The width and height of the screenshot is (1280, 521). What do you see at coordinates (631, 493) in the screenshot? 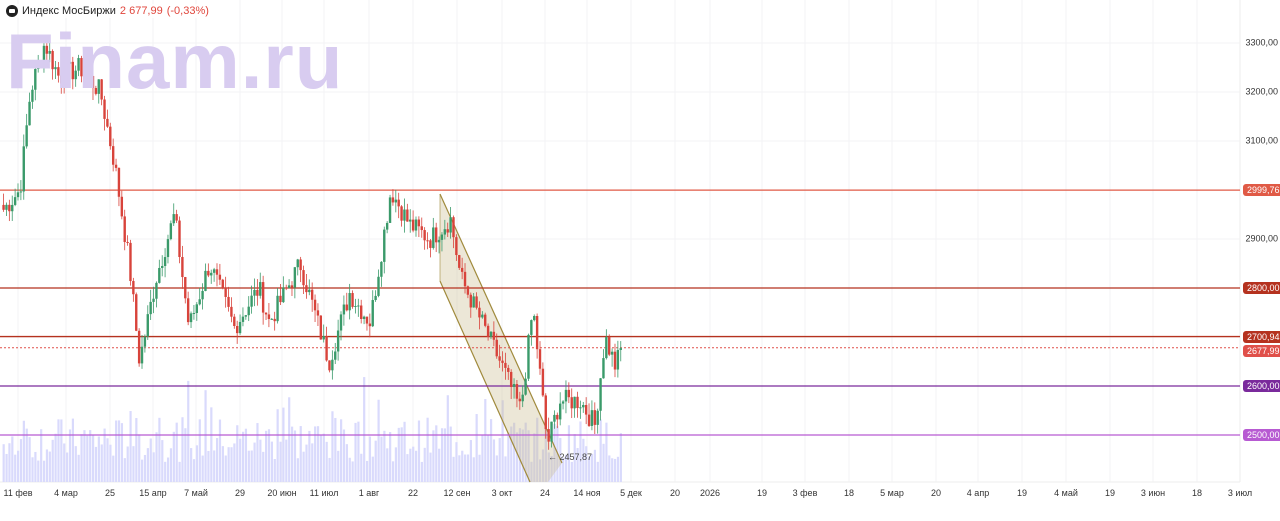
I see `time-axis-label: 5 дек` at bounding box center [631, 493].